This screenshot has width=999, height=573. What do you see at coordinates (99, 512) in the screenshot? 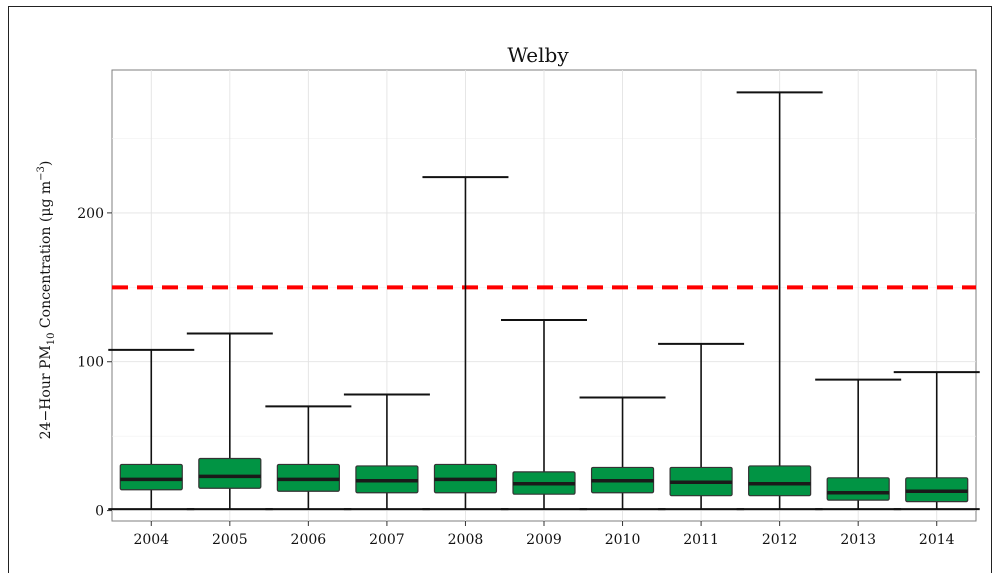
I see `y-tick-label: 0` at bounding box center [99, 512].